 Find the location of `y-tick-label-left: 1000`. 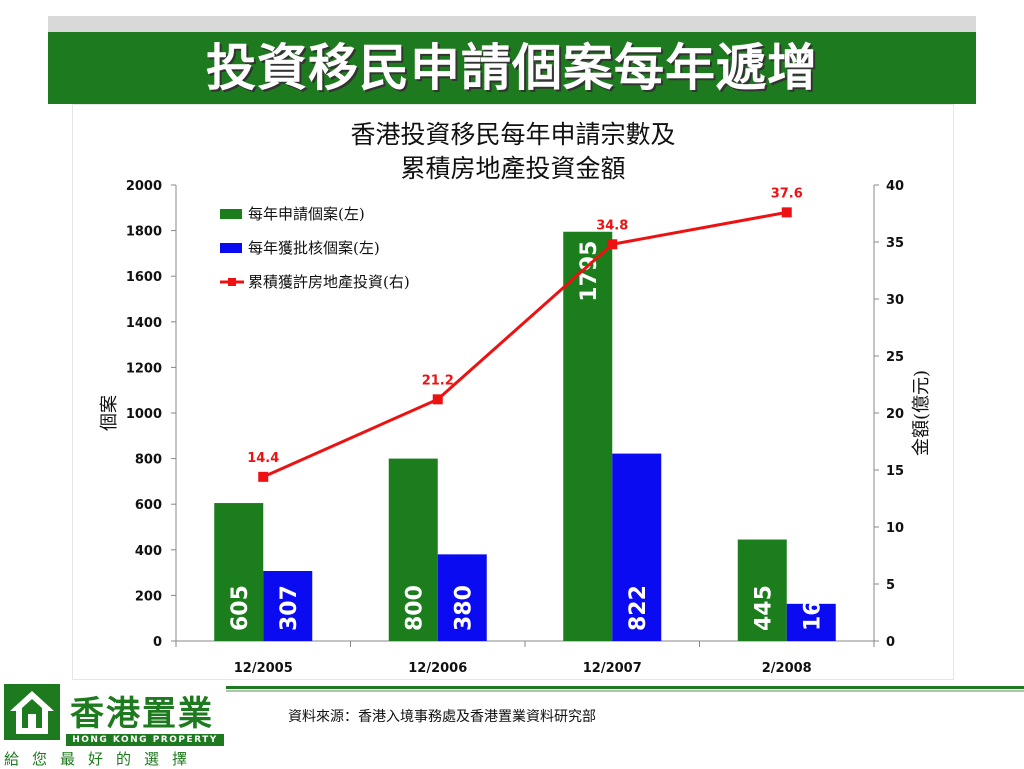

y-tick-label-left: 1000 is located at coordinates (144, 414).